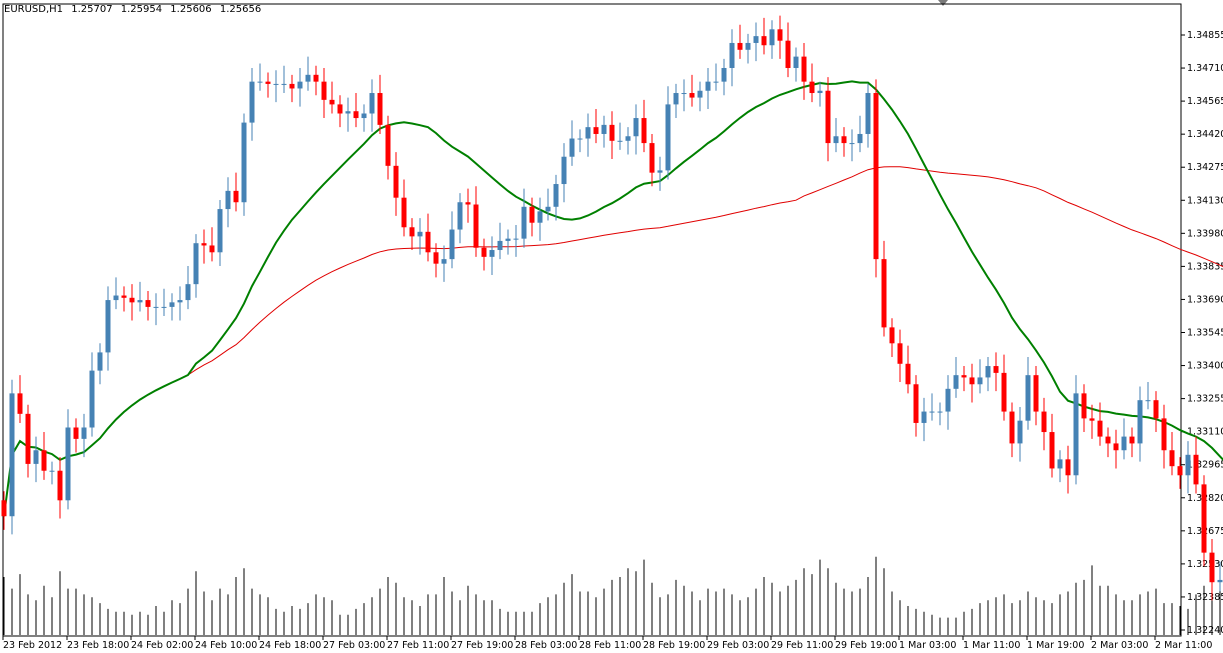  I want to click on x-tick-label: 1 Mar 03:00, so click(927, 645).